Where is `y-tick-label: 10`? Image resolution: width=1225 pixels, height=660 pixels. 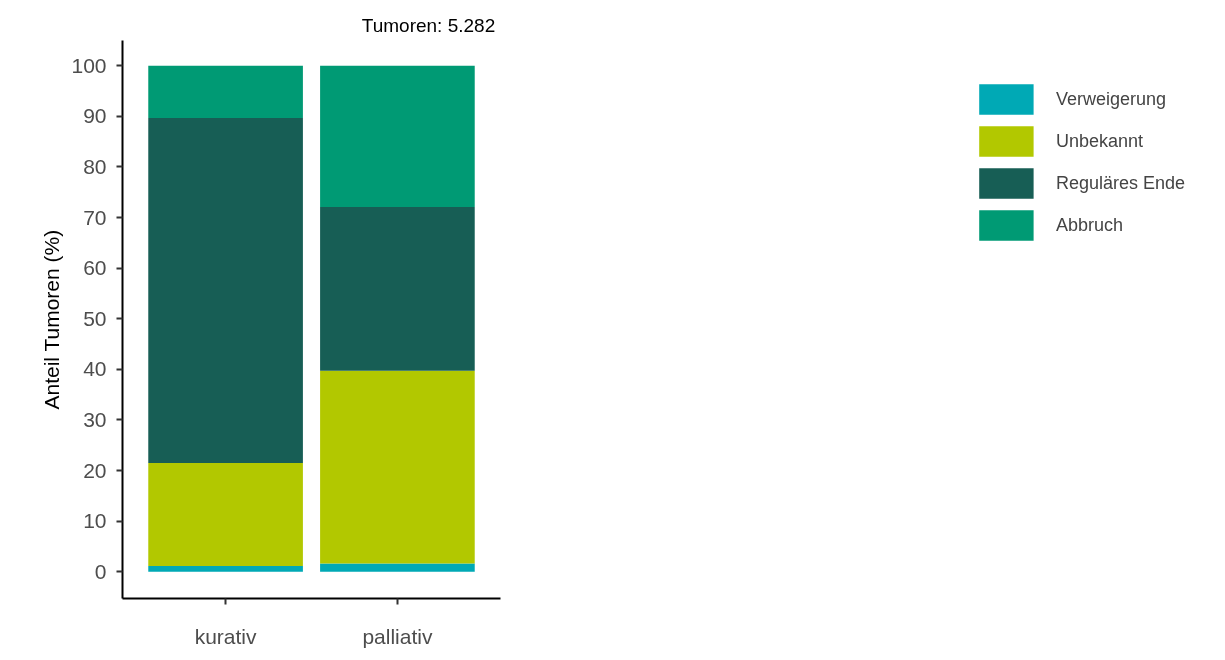 y-tick-label: 10 is located at coordinates (95, 521).